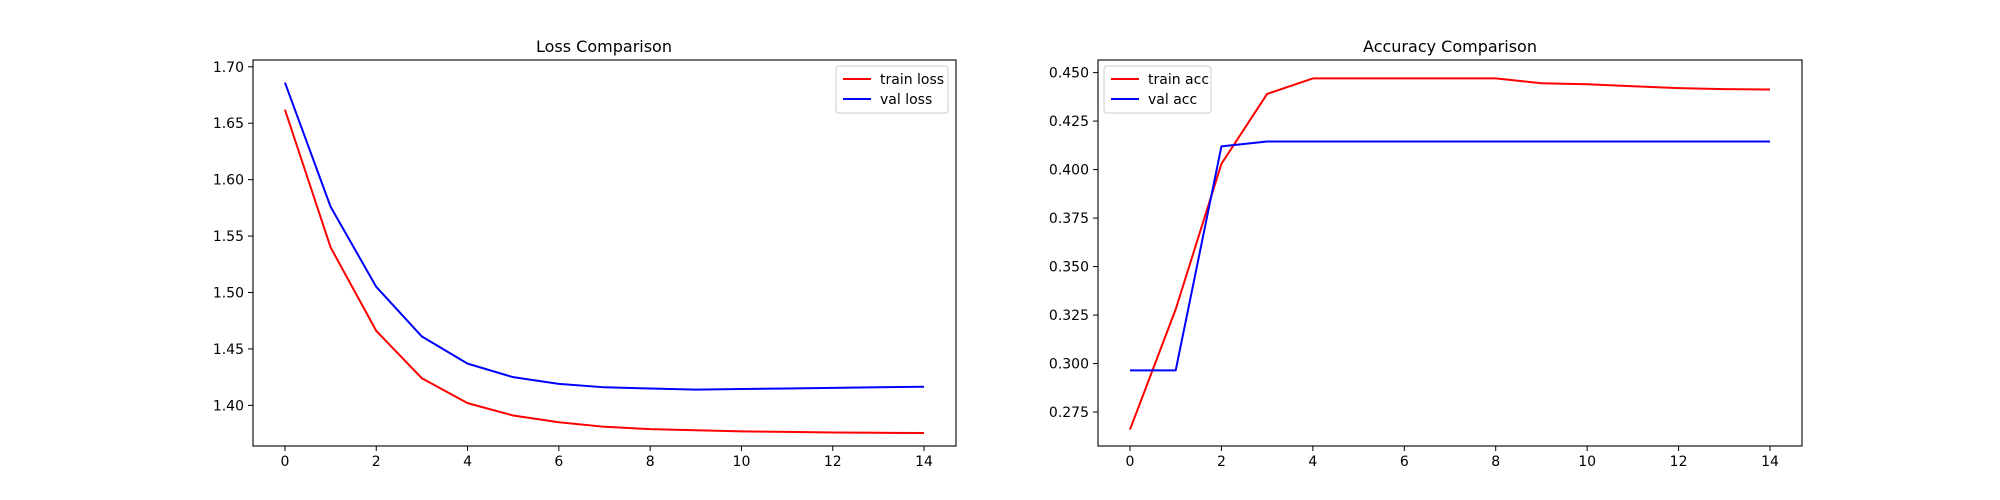 This screenshot has height=500, width=2000. What do you see at coordinates (1069, 413) in the screenshot?
I see `accuracy-y-tick-label: 0.275` at bounding box center [1069, 413].